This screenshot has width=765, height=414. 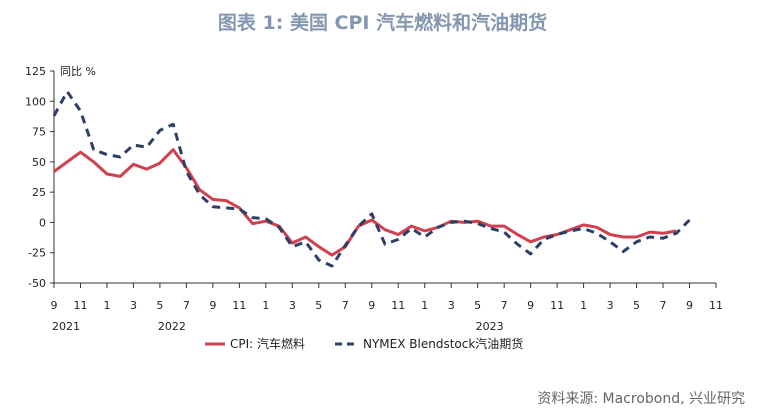 I want to click on chart-title: 图表 1: 美国 CPI 汽车燃料和汽油期货, so click(x=382, y=23).